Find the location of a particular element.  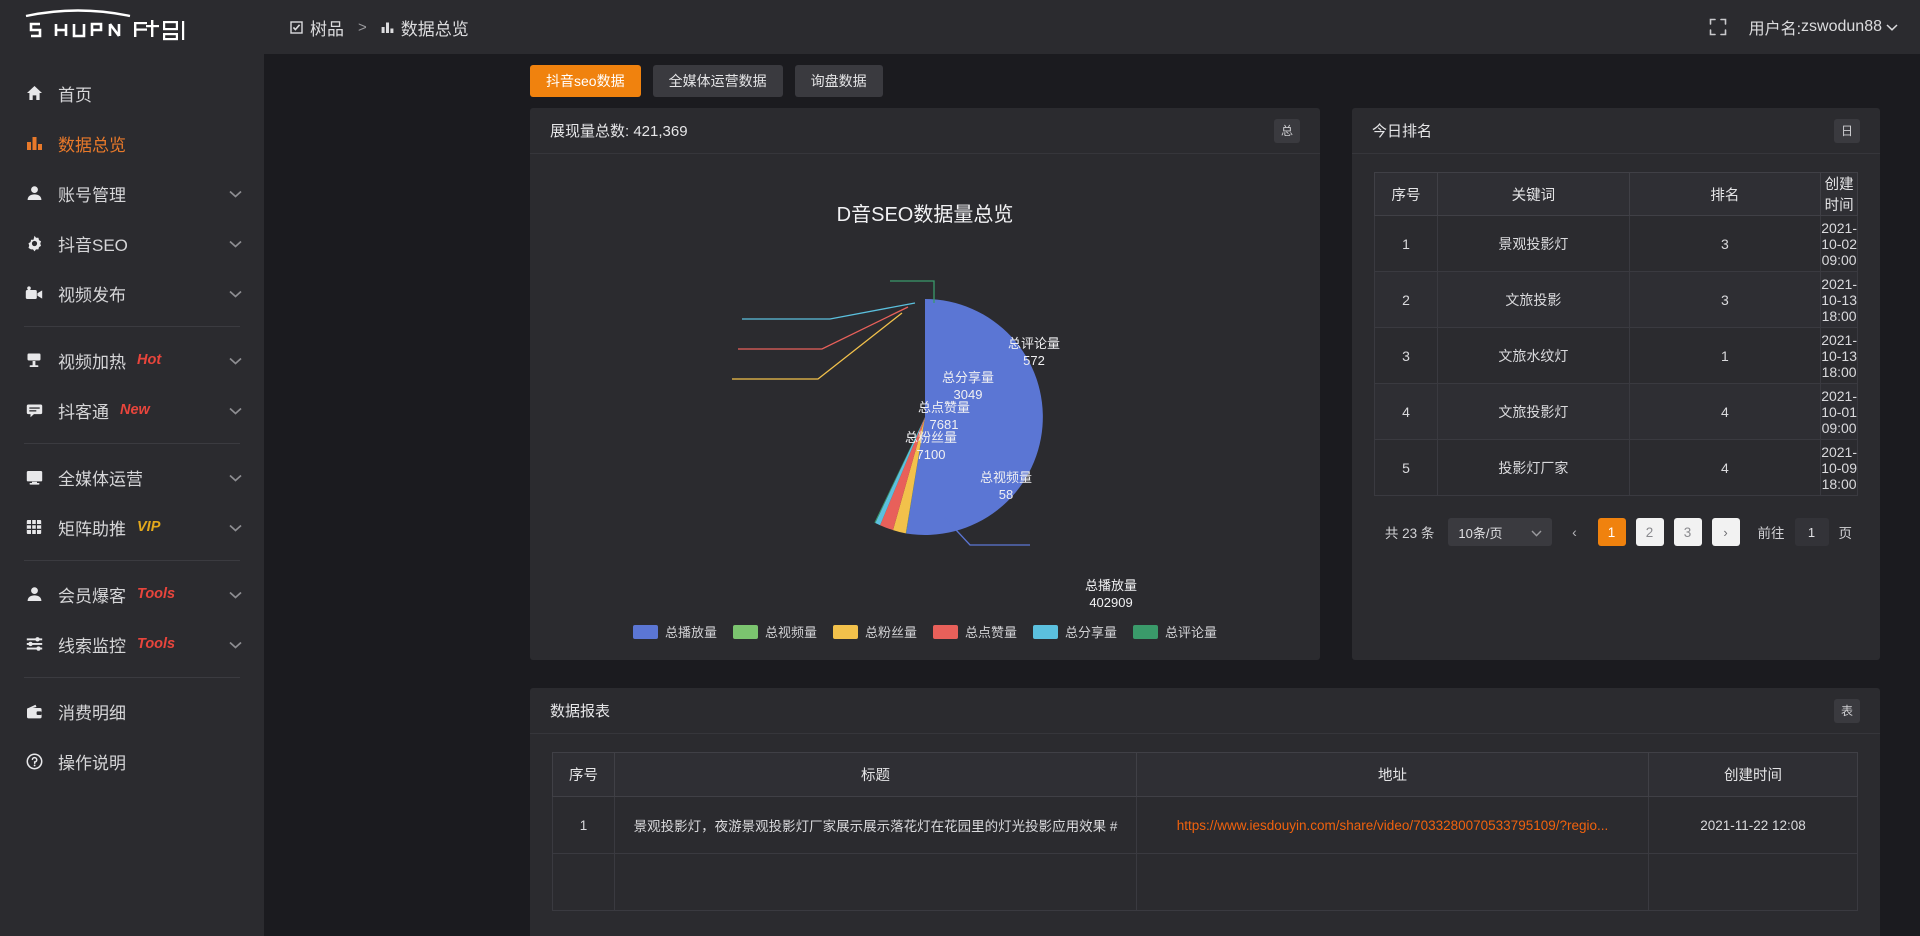

pie-slice-total-shares is located at coordinates (900, 471).